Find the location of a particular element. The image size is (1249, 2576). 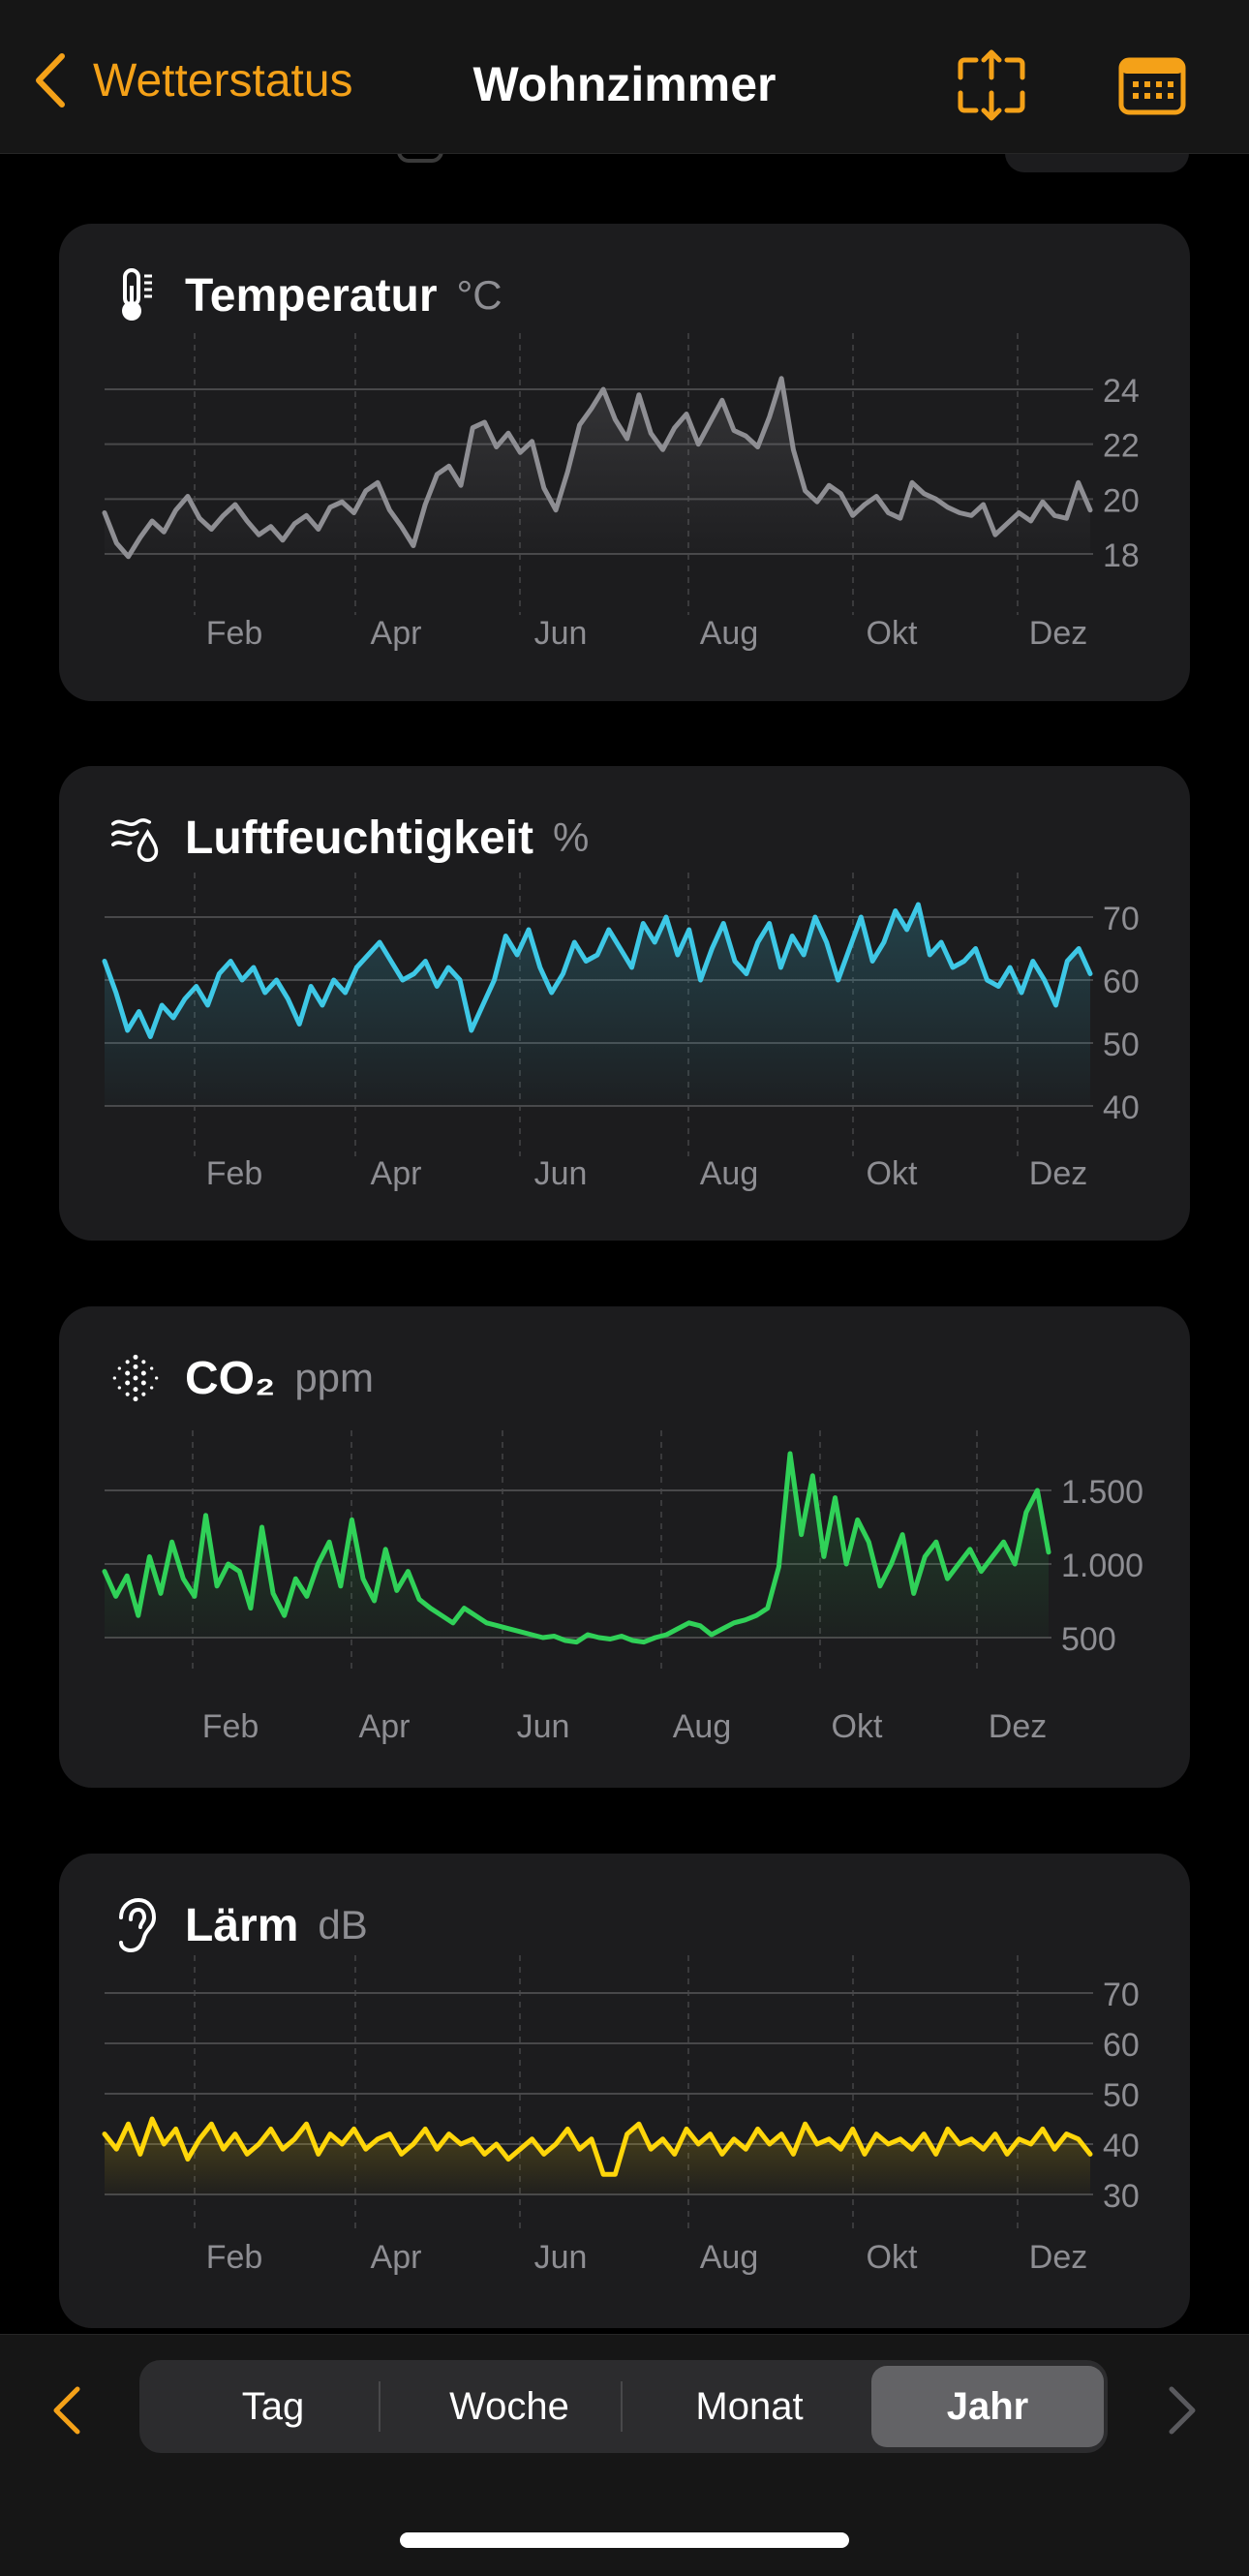

card-title: Lärm is located at coordinates (242, 1925).